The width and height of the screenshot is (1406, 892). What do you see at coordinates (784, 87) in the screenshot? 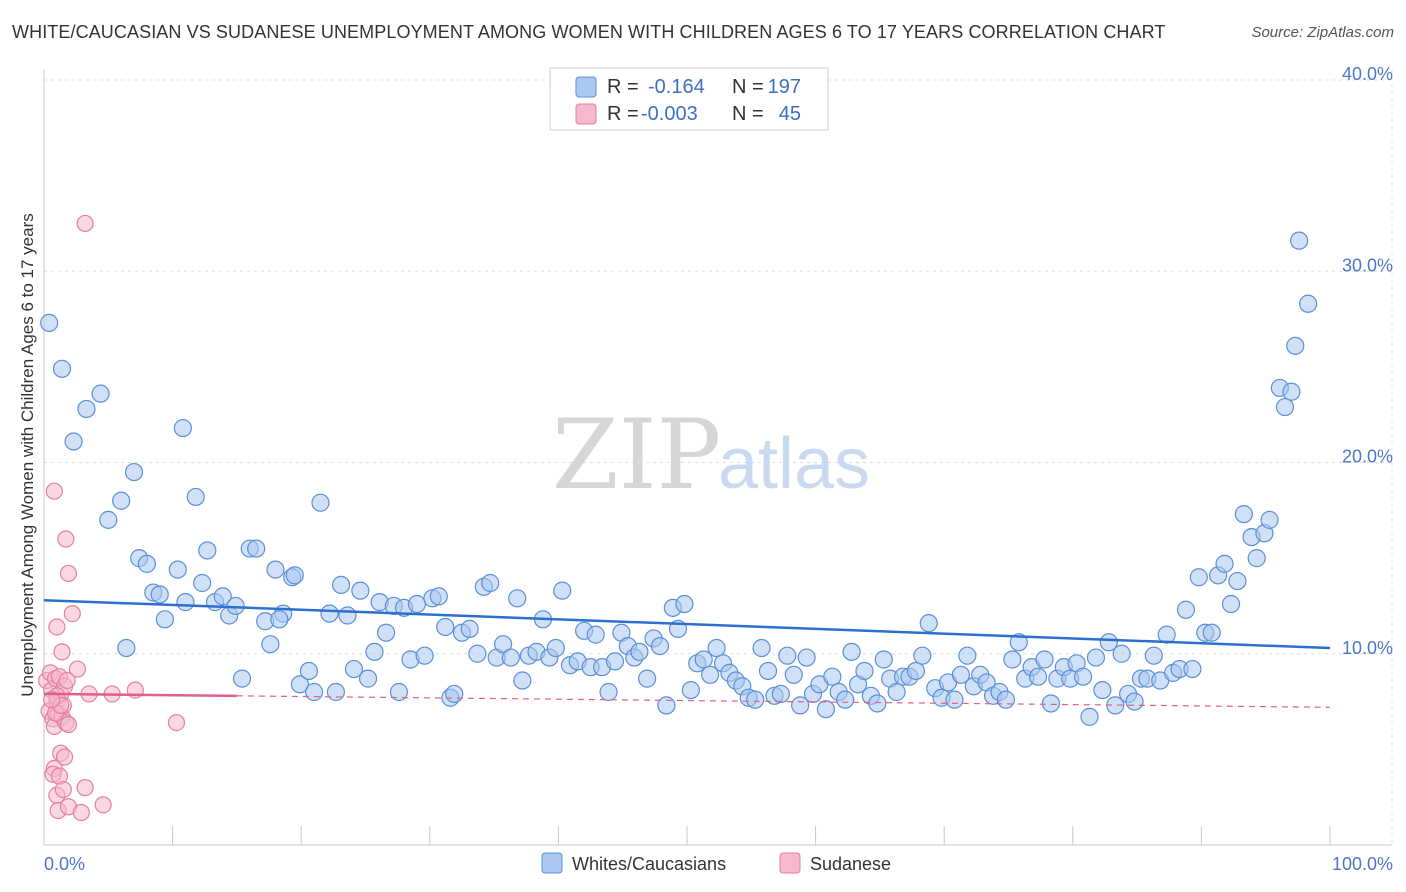
I see `legend-n-value-1: 197` at bounding box center [784, 87].